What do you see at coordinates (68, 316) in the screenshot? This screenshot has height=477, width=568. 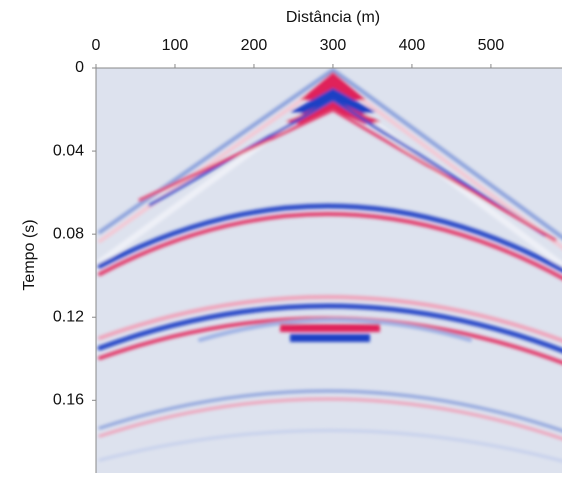 I see `y-tick-label: 0.12` at bounding box center [68, 316].